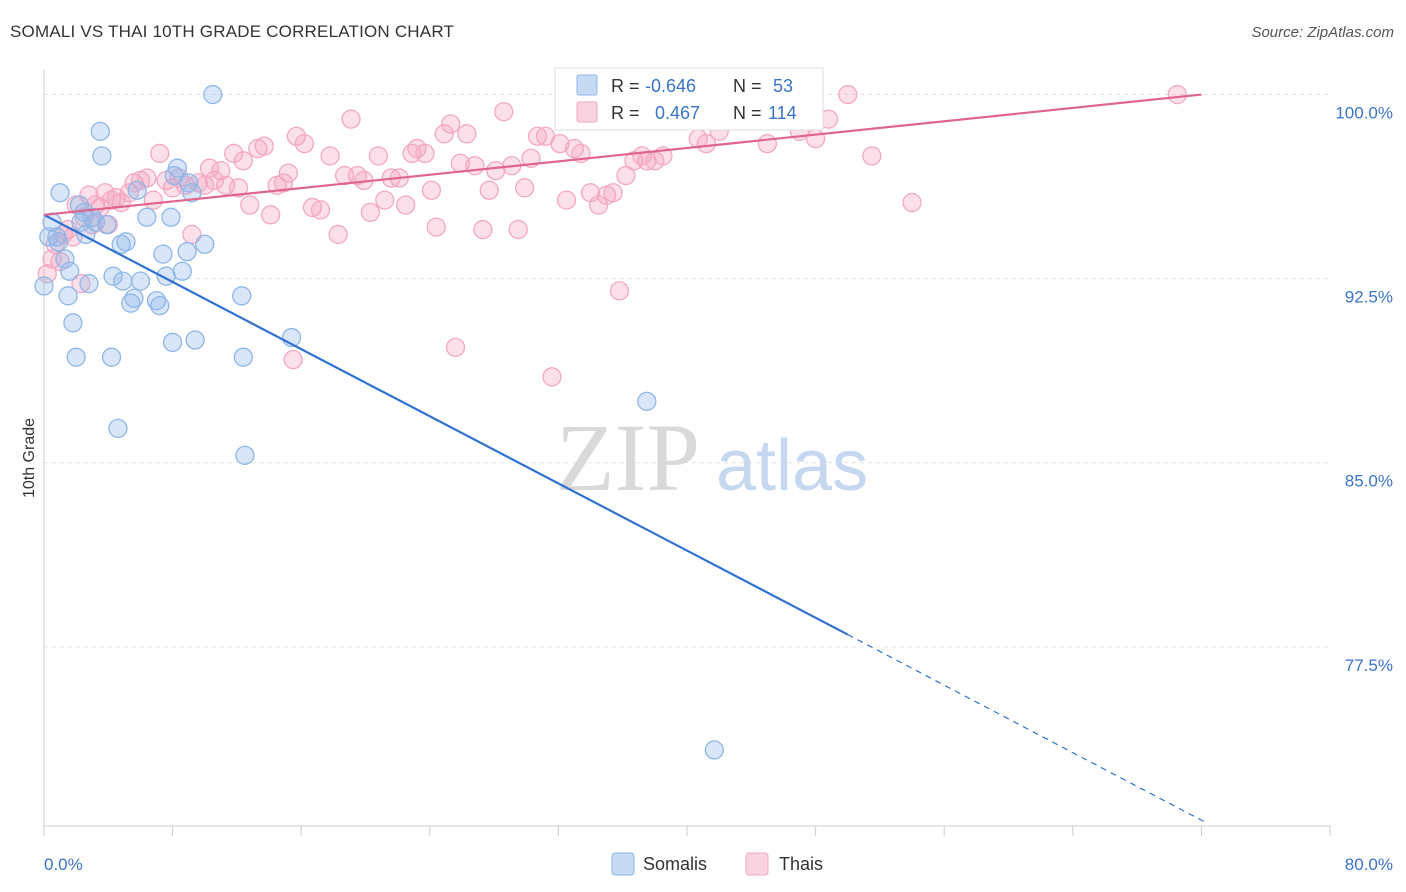 The width and height of the screenshot is (1406, 892). What do you see at coordinates (1369, 864) in the screenshot?
I see `x-tick-label-1: 80.0%` at bounding box center [1369, 864].